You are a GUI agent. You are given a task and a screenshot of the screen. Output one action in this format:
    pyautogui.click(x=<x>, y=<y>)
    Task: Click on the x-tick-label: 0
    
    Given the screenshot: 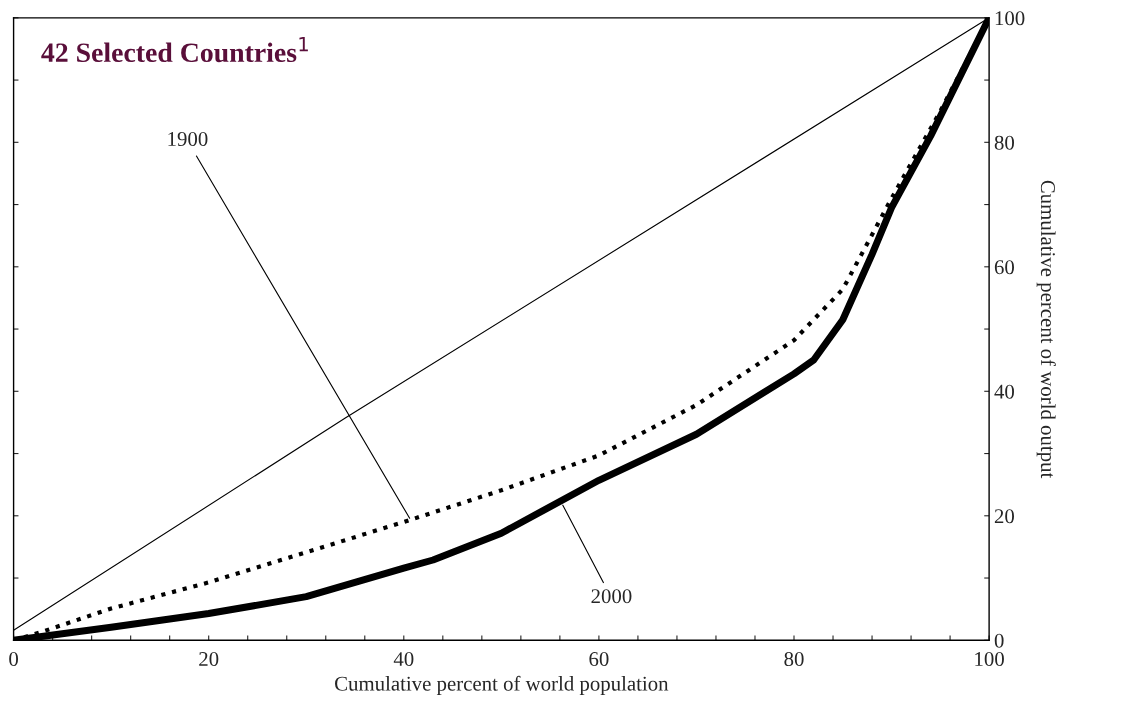 What is the action you would take?
    pyautogui.click(x=14, y=659)
    